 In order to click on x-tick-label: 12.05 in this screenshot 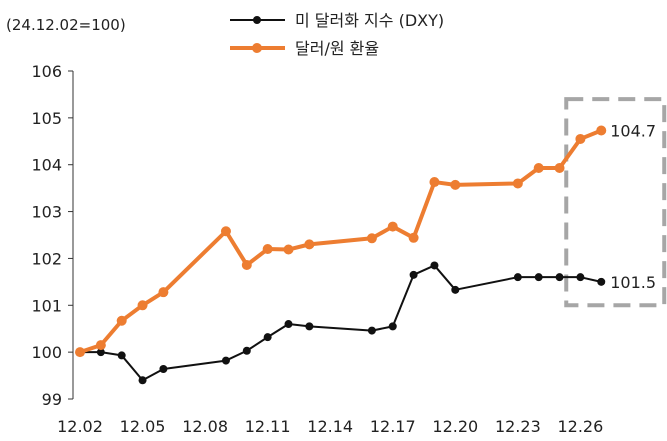, I will do `click(143, 426)`.